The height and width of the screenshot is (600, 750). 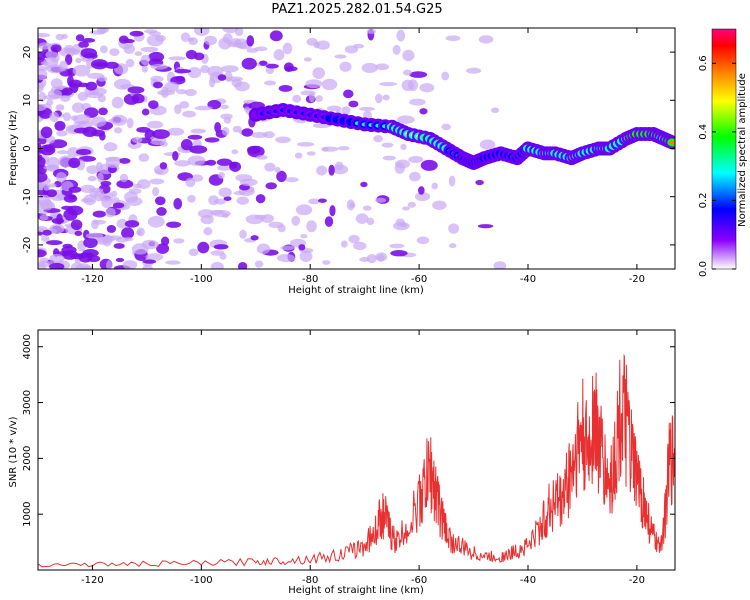 What do you see at coordinates (742, 150) in the screenshot?
I see `colorbar-label: Normalized spectral amplitude` at bounding box center [742, 150].